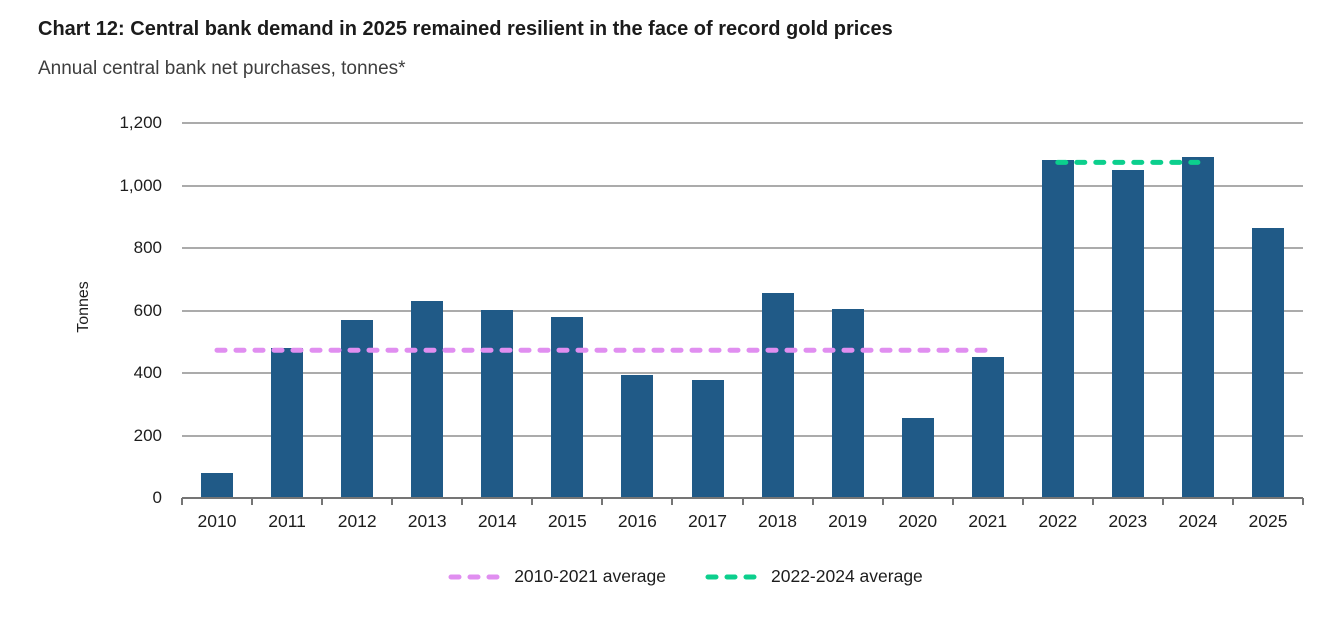 The image size is (1340, 622). What do you see at coordinates (677, 576) in the screenshot?
I see `legend: 2010-2021 average 2022-2024 average` at bounding box center [677, 576].